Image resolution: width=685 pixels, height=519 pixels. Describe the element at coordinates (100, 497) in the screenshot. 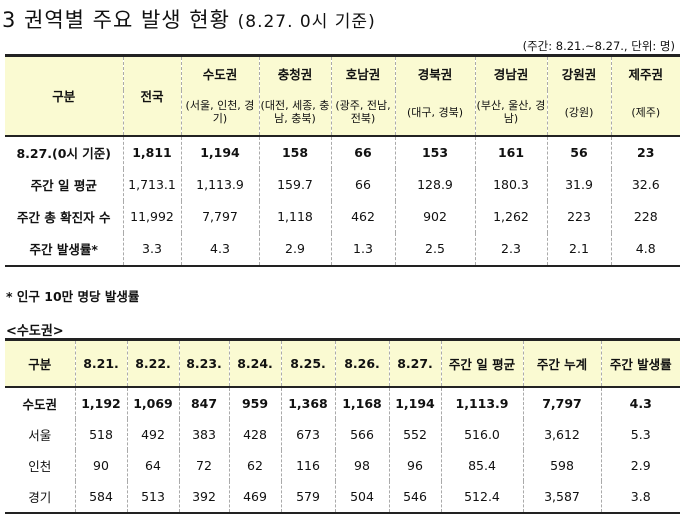

I see `table-cell: 584` at that location.